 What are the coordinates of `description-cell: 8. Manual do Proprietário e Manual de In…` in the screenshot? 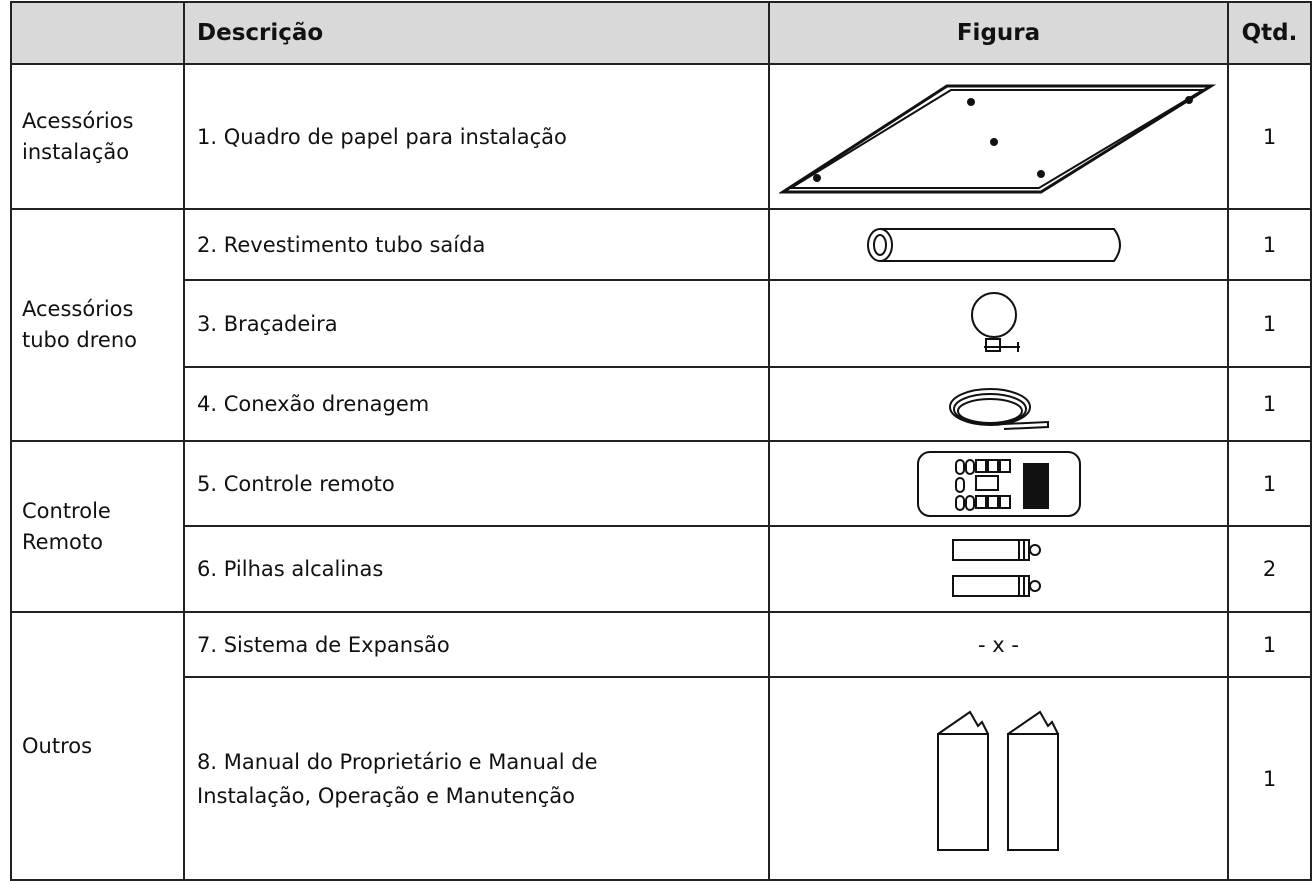 It's located at (476, 778).